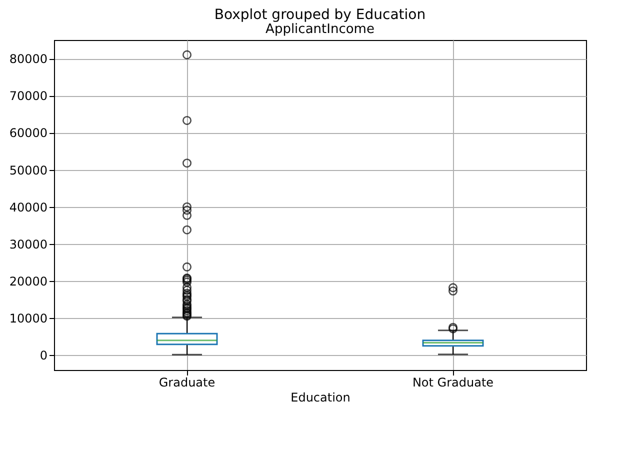 The width and height of the screenshot is (640, 449). What do you see at coordinates (28, 244) in the screenshot?
I see `y-tick-label: 30000` at bounding box center [28, 244].